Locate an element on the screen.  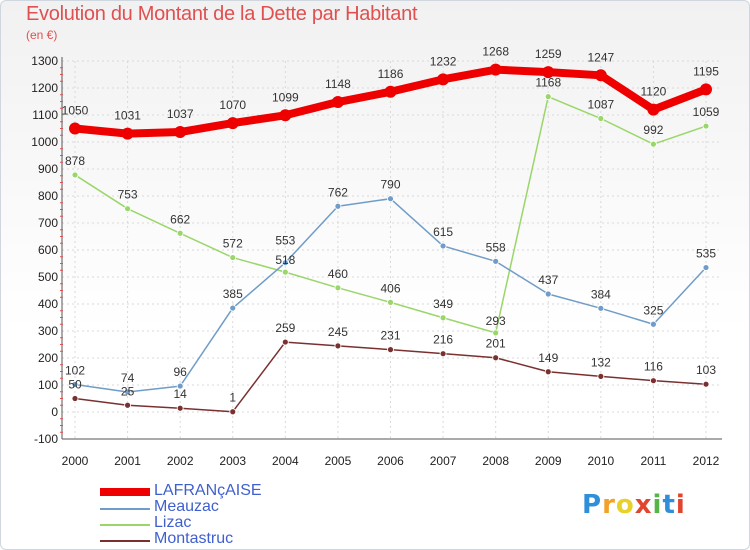
legend: LAFRANçAISE Meauzac Lizac Montastruc is located at coordinates (210, 515).